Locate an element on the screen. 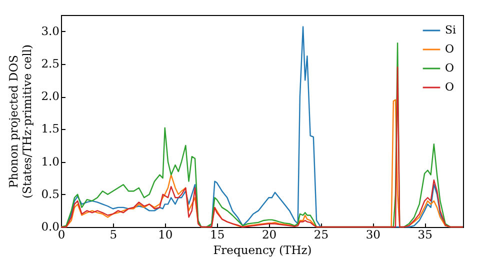  y-tick-label: 2.5 is located at coordinates (50, 63).